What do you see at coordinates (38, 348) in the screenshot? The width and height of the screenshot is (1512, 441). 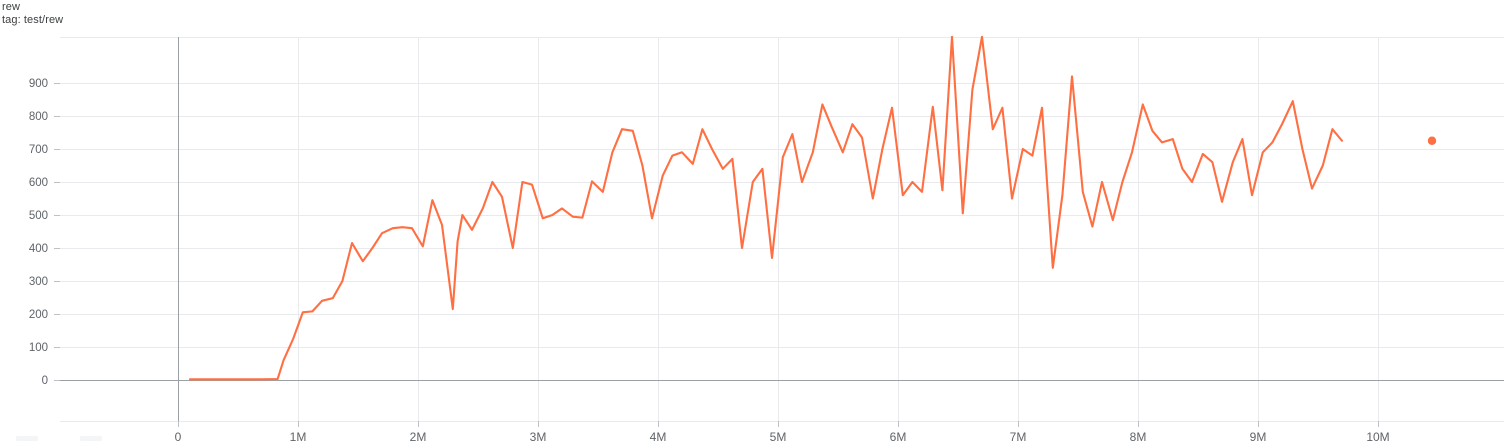 I see `y-tick-label: 100` at bounding box center [38, 348].